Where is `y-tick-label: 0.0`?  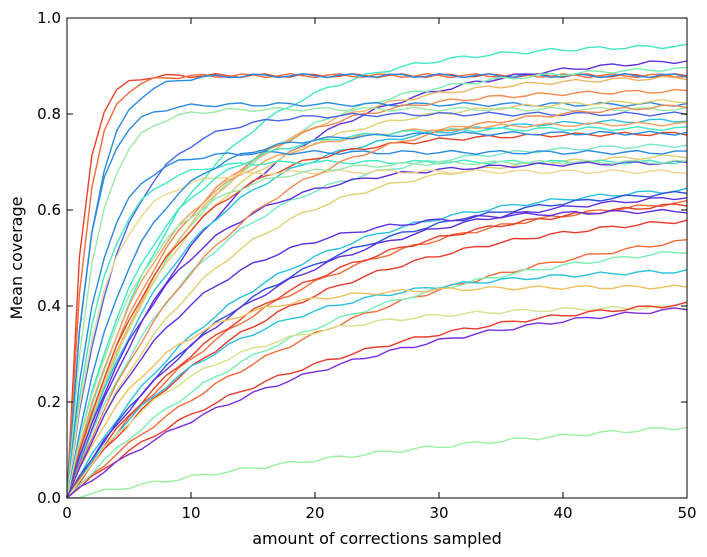
y-tick-label: 0.0 is located at coordinates (49, 498).